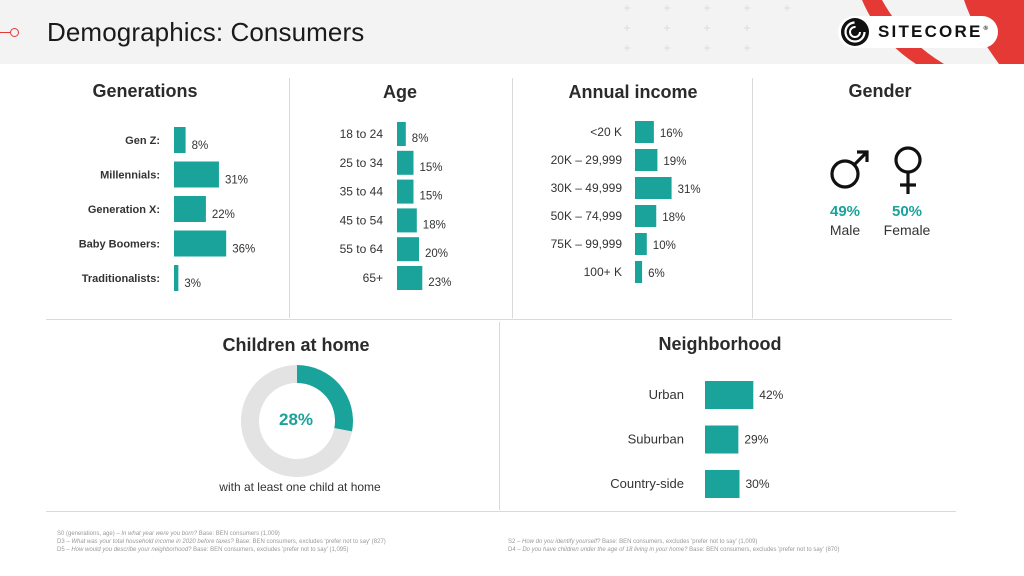 Image resolution: width=1024 pixels, height=576 pixels. I want to click on value-label: 10%, so click(664, 246).